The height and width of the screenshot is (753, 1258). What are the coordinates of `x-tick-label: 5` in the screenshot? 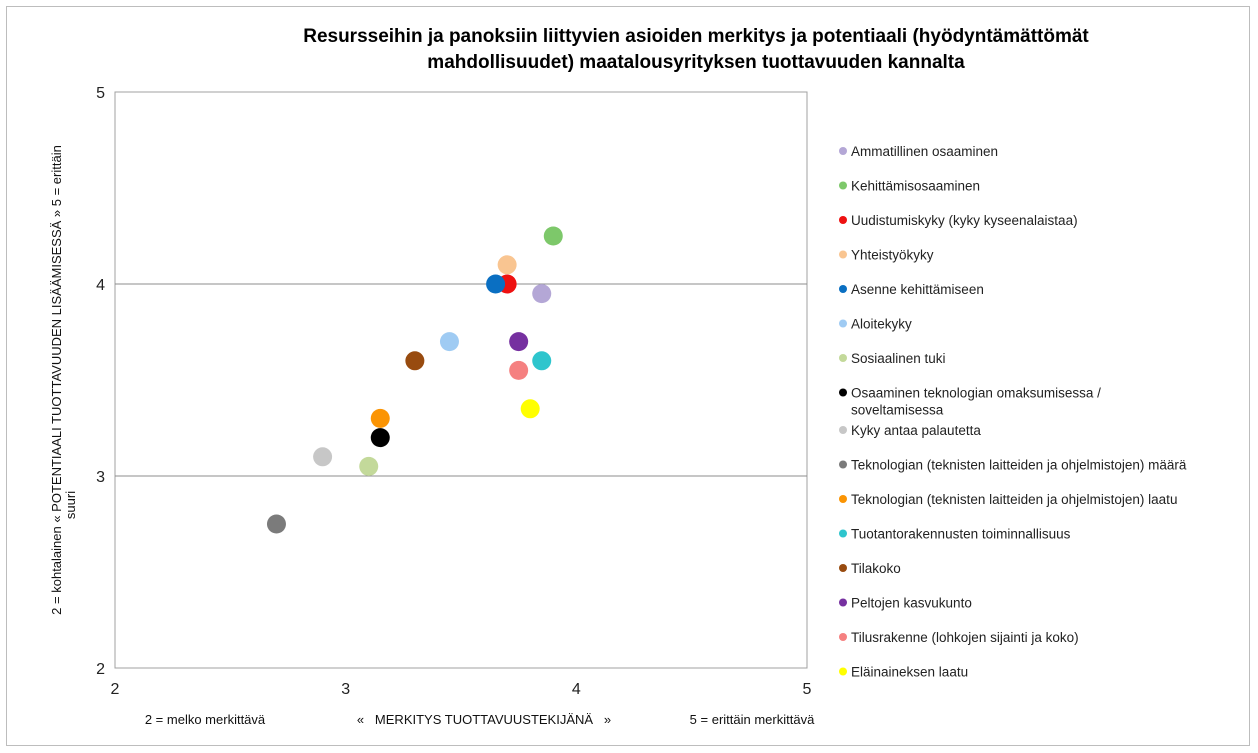 It's located at (807, 689).